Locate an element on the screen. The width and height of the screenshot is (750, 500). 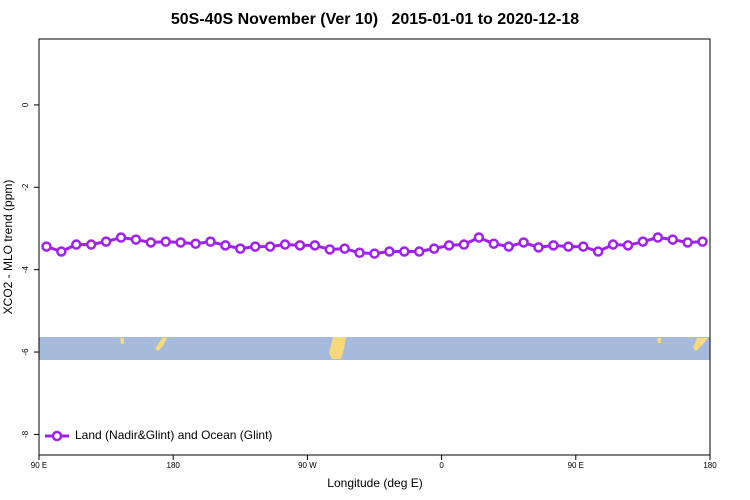
y-tick-label: -6 is located at coordinates (25, 352).